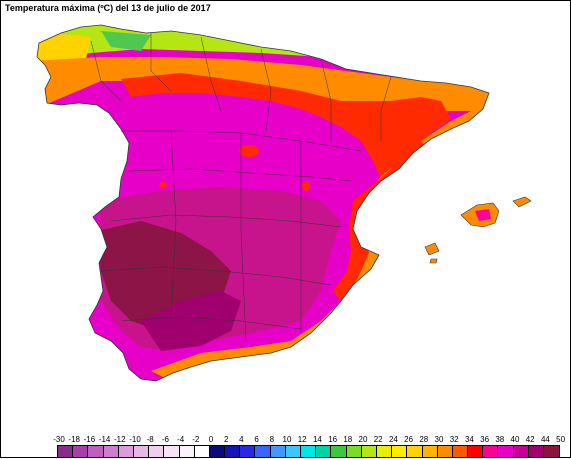 This screenshot has height=459, width=571. Describe the element at coordinates (263, 84) in the screenshot. I see `zone-north-orange` at that location.